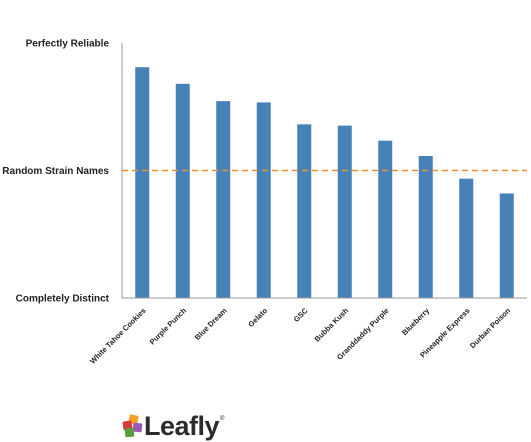 The height and width of the screenshot is (442, 531). Describe the element at coordinates (222, 419) in the screenshot. I see `logo-trademark: ®` at that location.